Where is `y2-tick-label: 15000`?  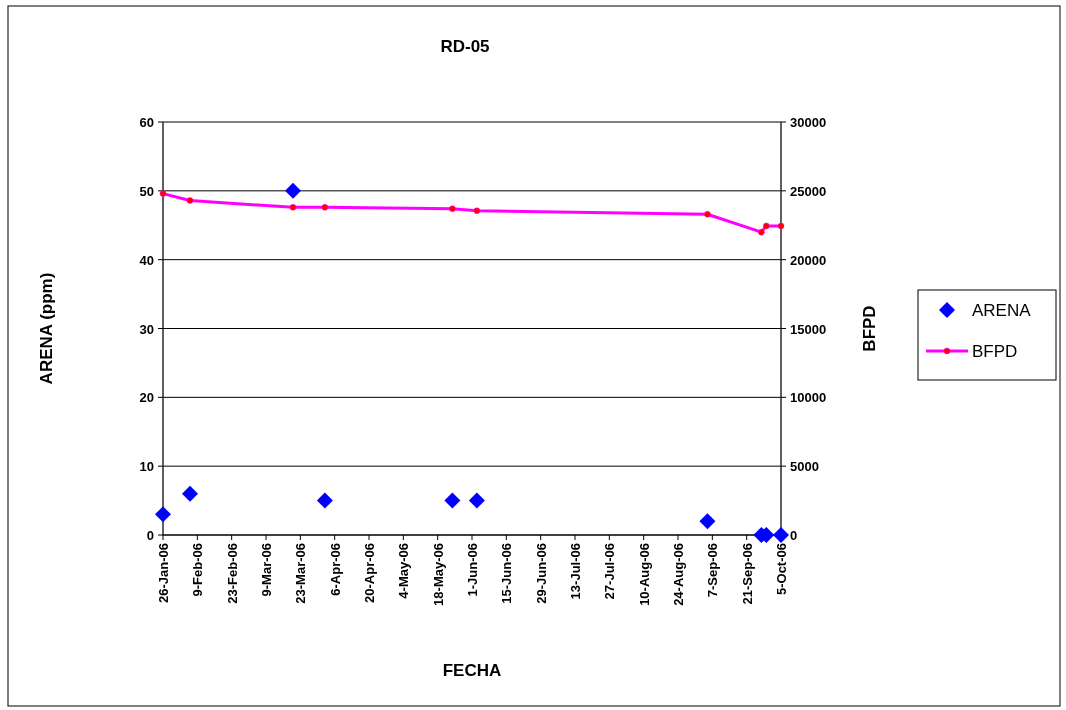
y2-tick-label: 15000 is located at coordinates (808, 329).